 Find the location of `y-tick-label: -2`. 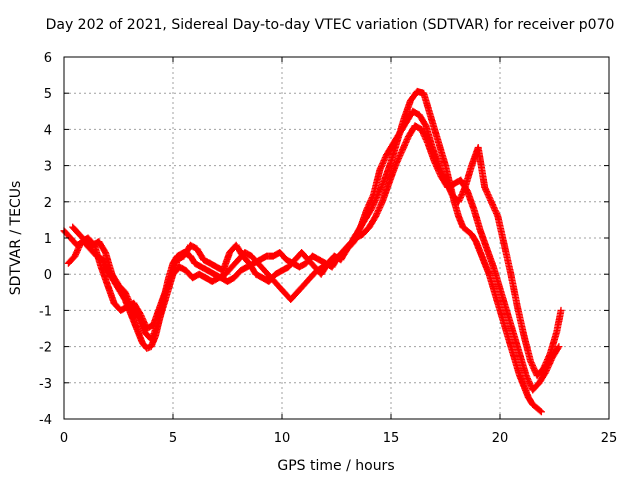

y-tick-label: -2 is located at coordinates (45, 348).